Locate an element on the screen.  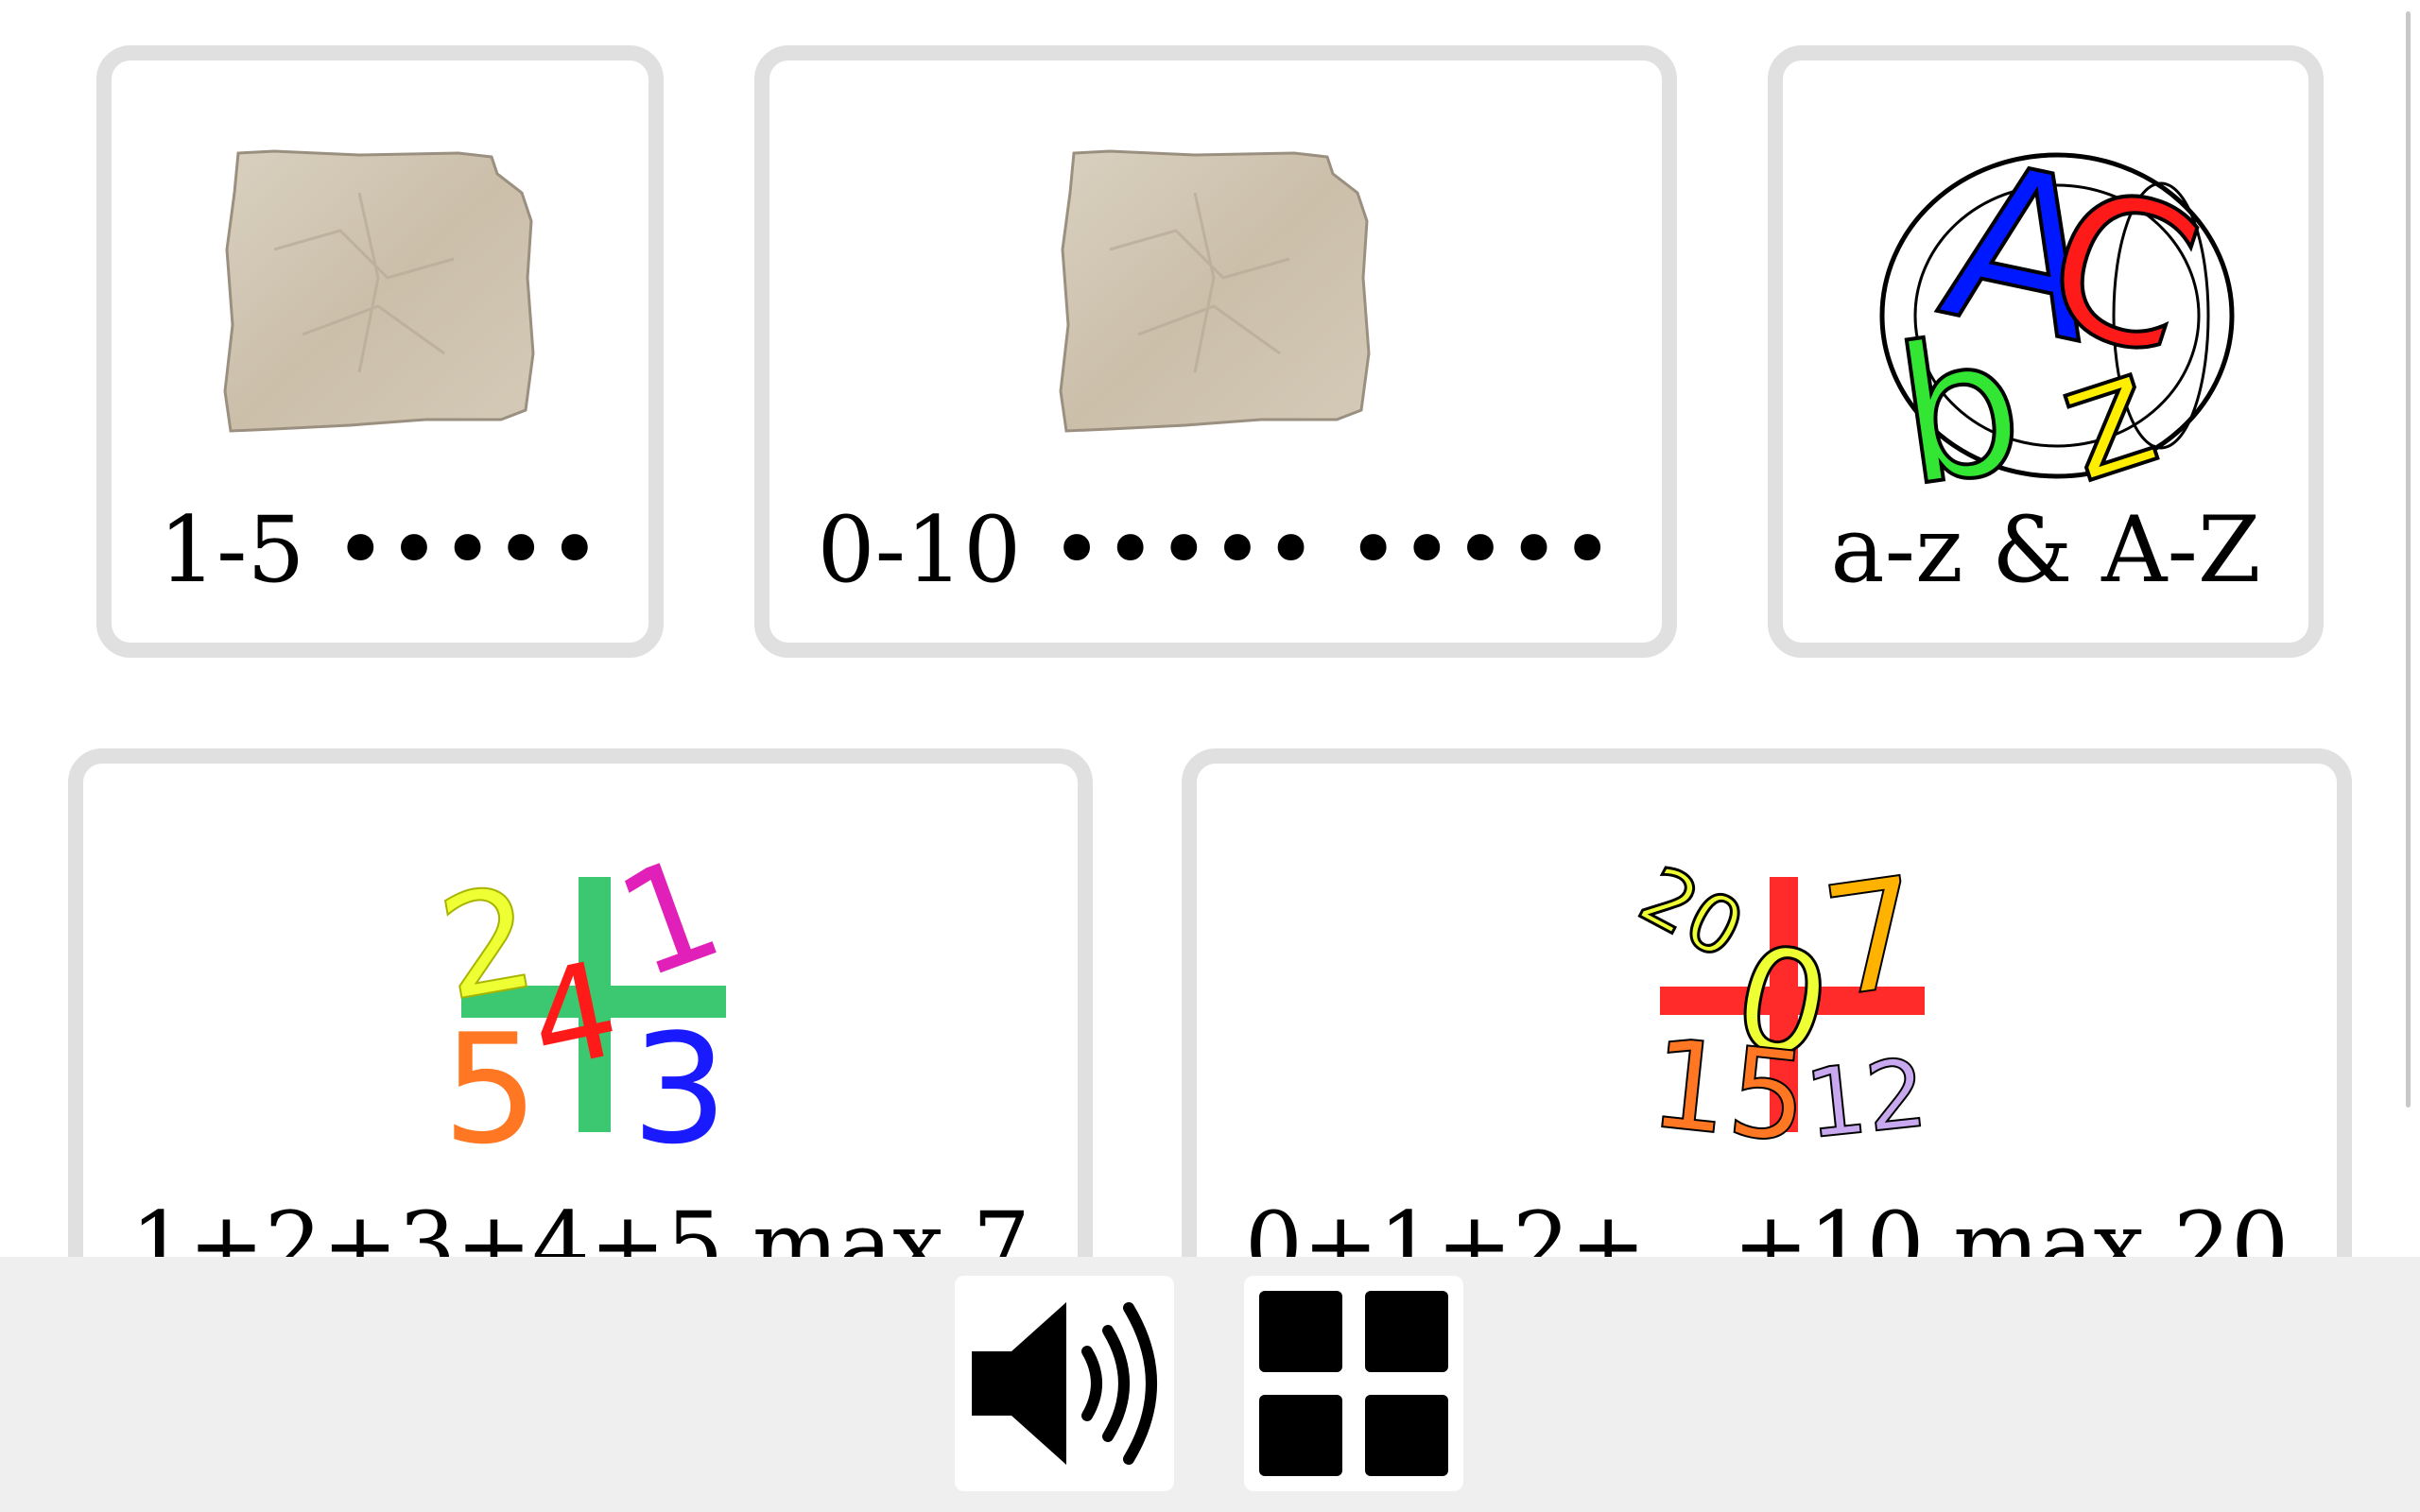
alphabet-letters-icon: A C b z is located at coordinates (2057, 315).